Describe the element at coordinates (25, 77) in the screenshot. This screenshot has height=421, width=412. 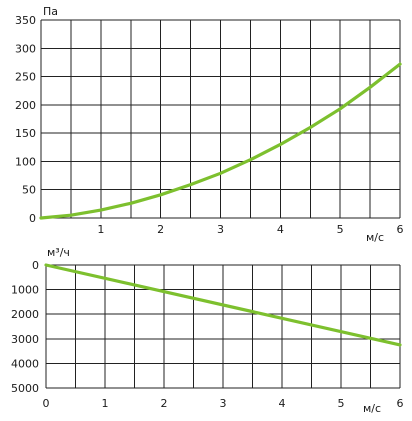
I see `y-tick-label: 250` at that location.